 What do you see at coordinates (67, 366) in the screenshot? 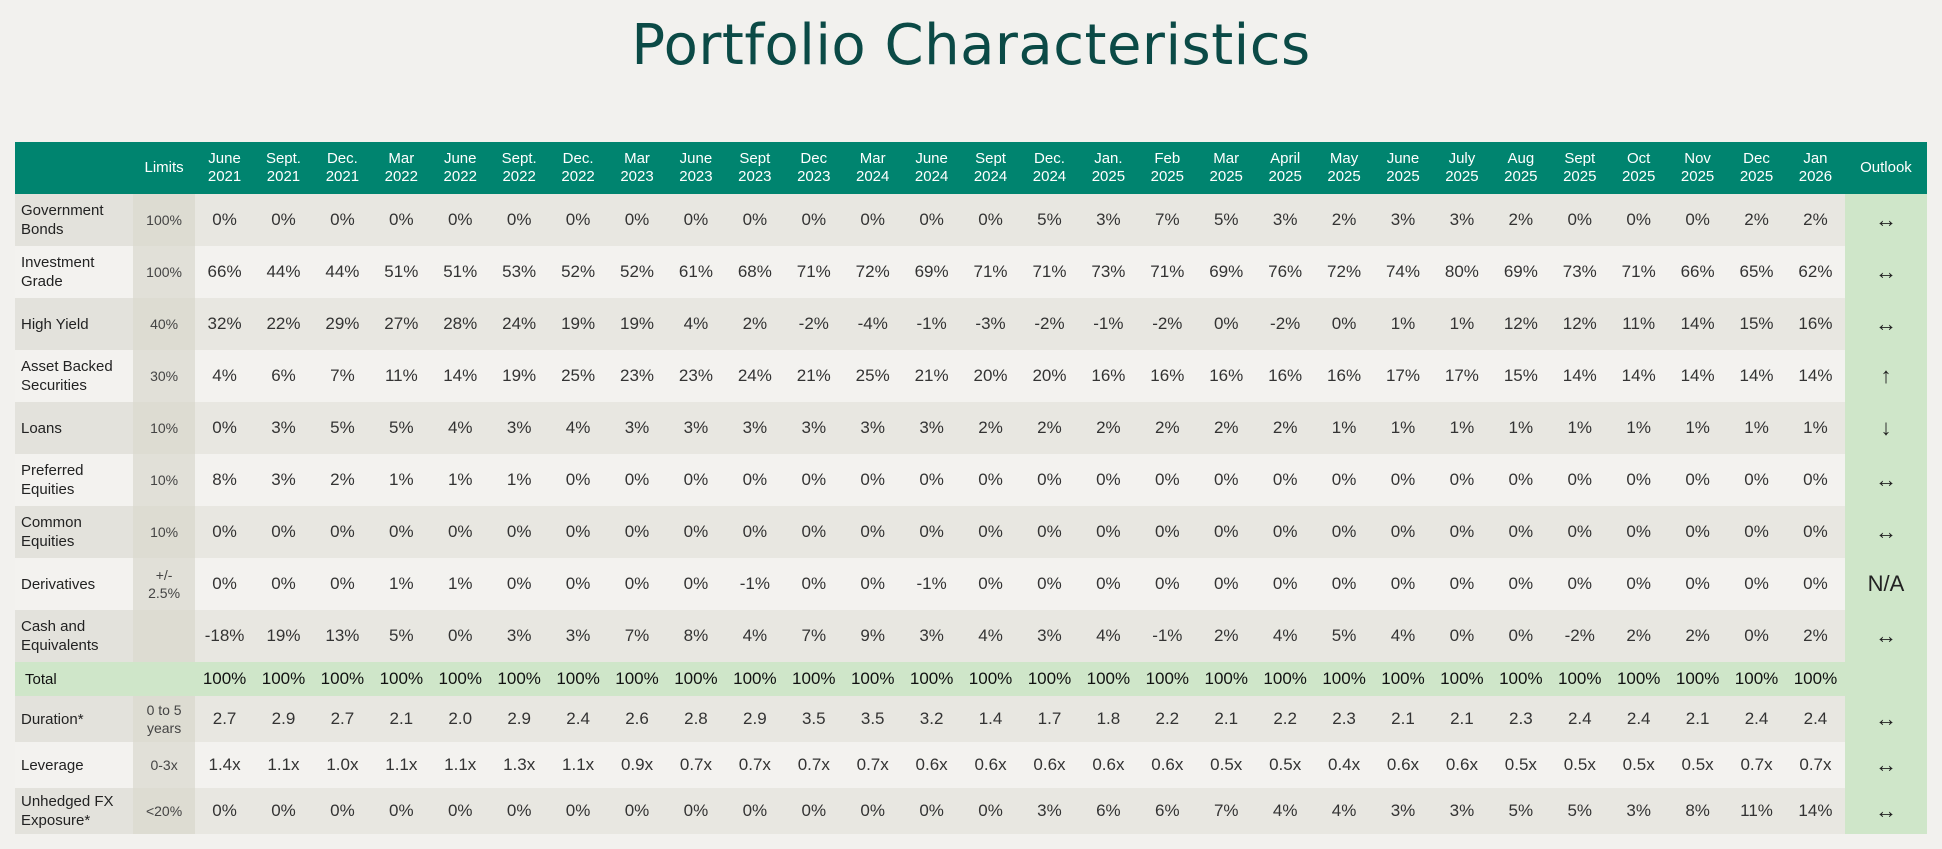
I see `row-label-line: Asset Backed` at bounding box center [67, 366].